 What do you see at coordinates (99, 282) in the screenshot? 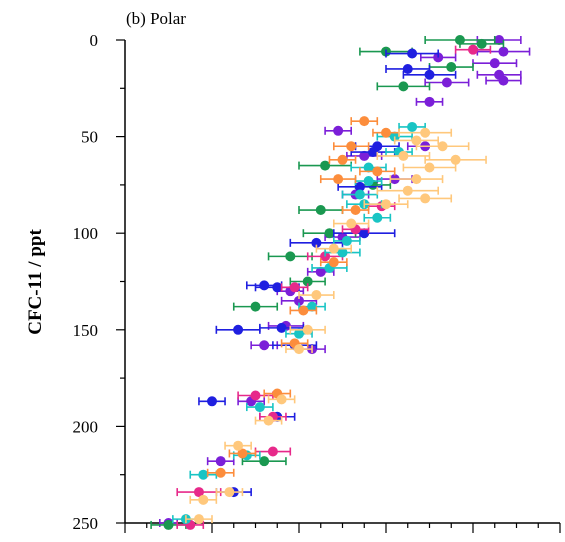
I see `y-ticks: 0 50 100 150 200 250` at bounding box center [99, 282].